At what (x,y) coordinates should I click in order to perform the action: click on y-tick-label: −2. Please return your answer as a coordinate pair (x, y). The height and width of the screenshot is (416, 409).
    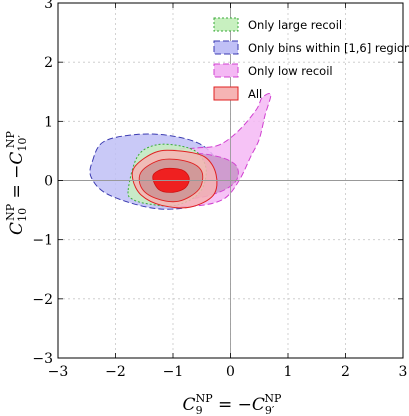
    Looking at the image, I should click on (42, 300).